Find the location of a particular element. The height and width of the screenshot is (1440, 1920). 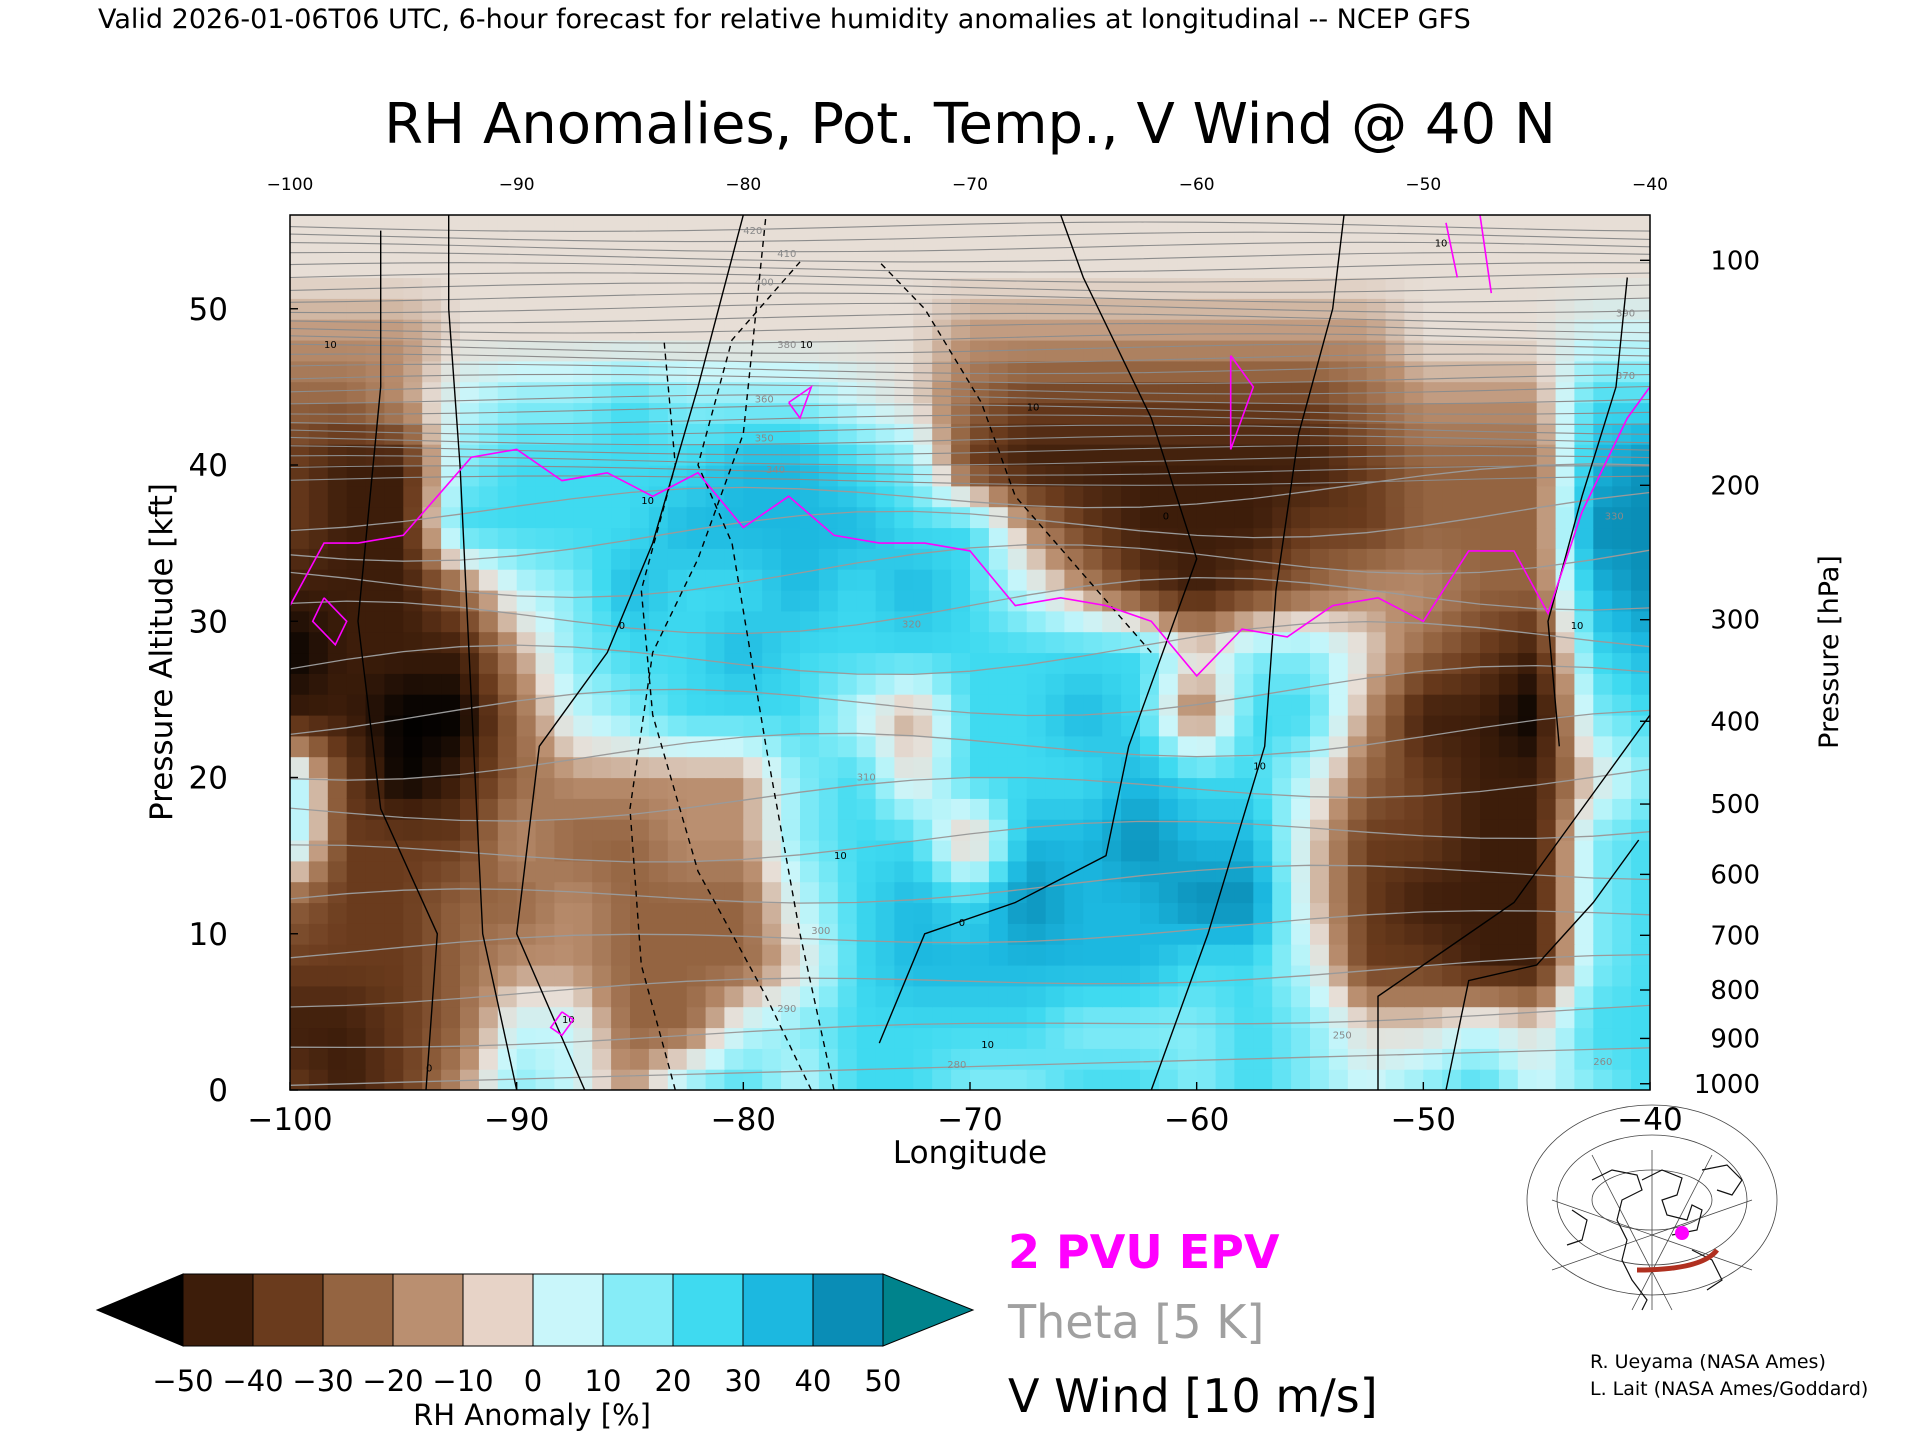

colorbar-segment is located at coordinates (218, 1310).